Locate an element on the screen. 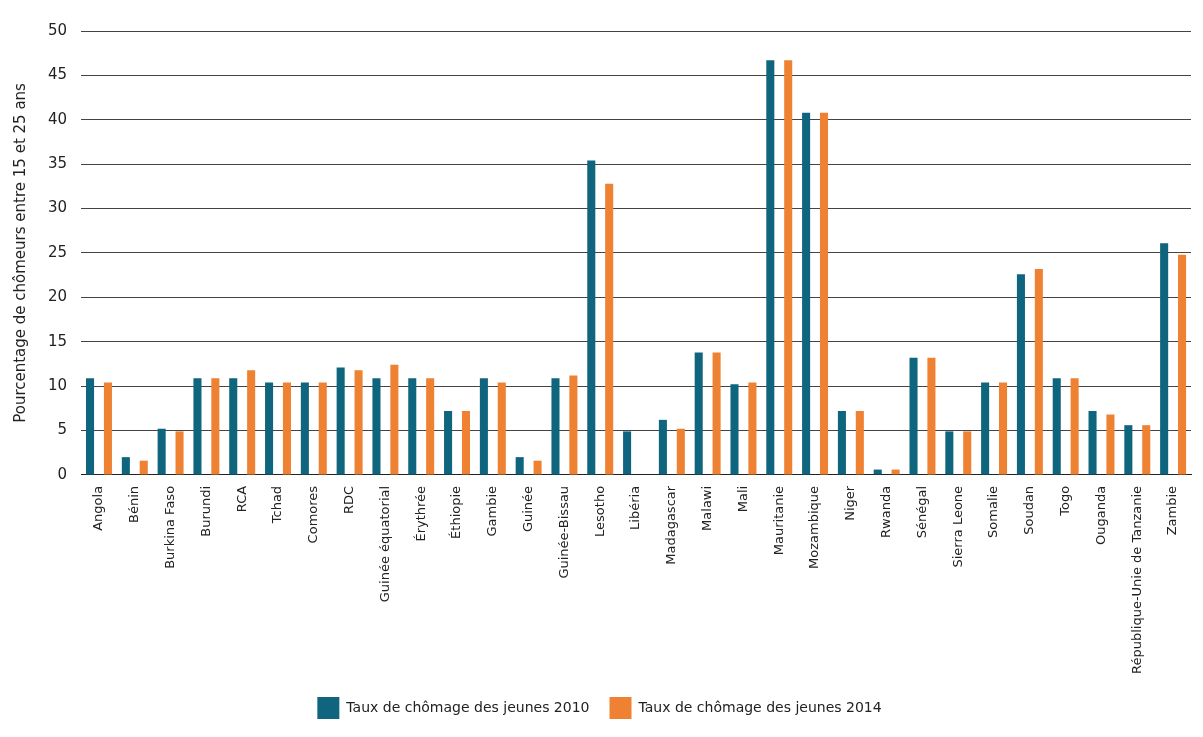  legend-label: Taux de chômage des jeunes 2010 is located at coordinates (467, 706).